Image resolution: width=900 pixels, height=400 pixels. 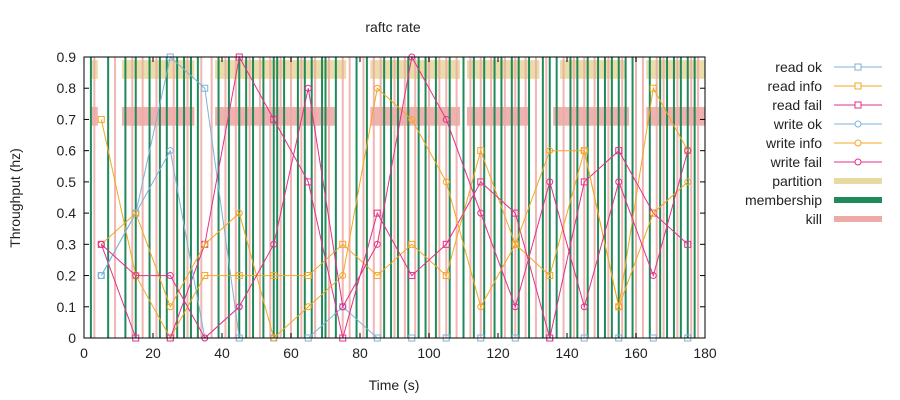 I want to click on legend-label: kill, so click(x=814, y=219).